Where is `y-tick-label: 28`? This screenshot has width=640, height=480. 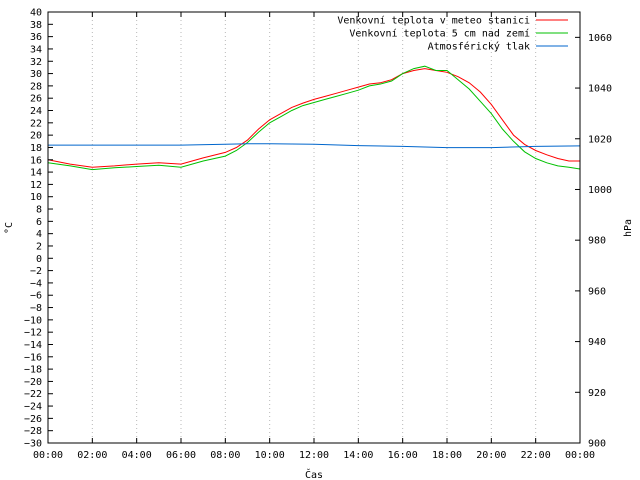
y-tick-label: 28 is located at coordinates (36, 86).